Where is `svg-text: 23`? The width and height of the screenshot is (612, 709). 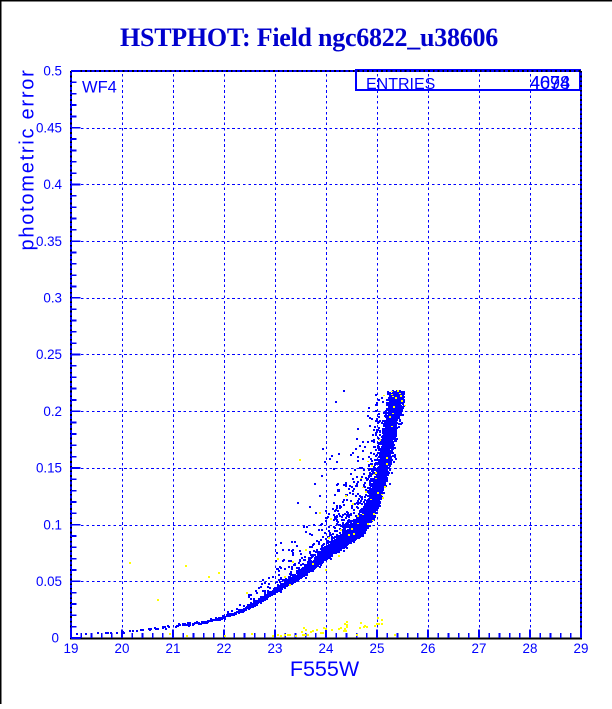 svg-text: 23 is located at coordinates (275, 648).